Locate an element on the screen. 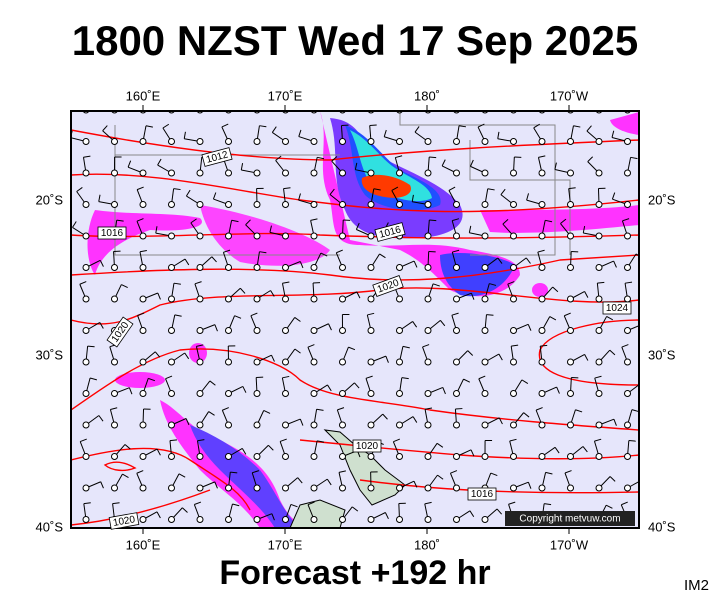  corner-label: IM2 is located at coordinates (696, 585).